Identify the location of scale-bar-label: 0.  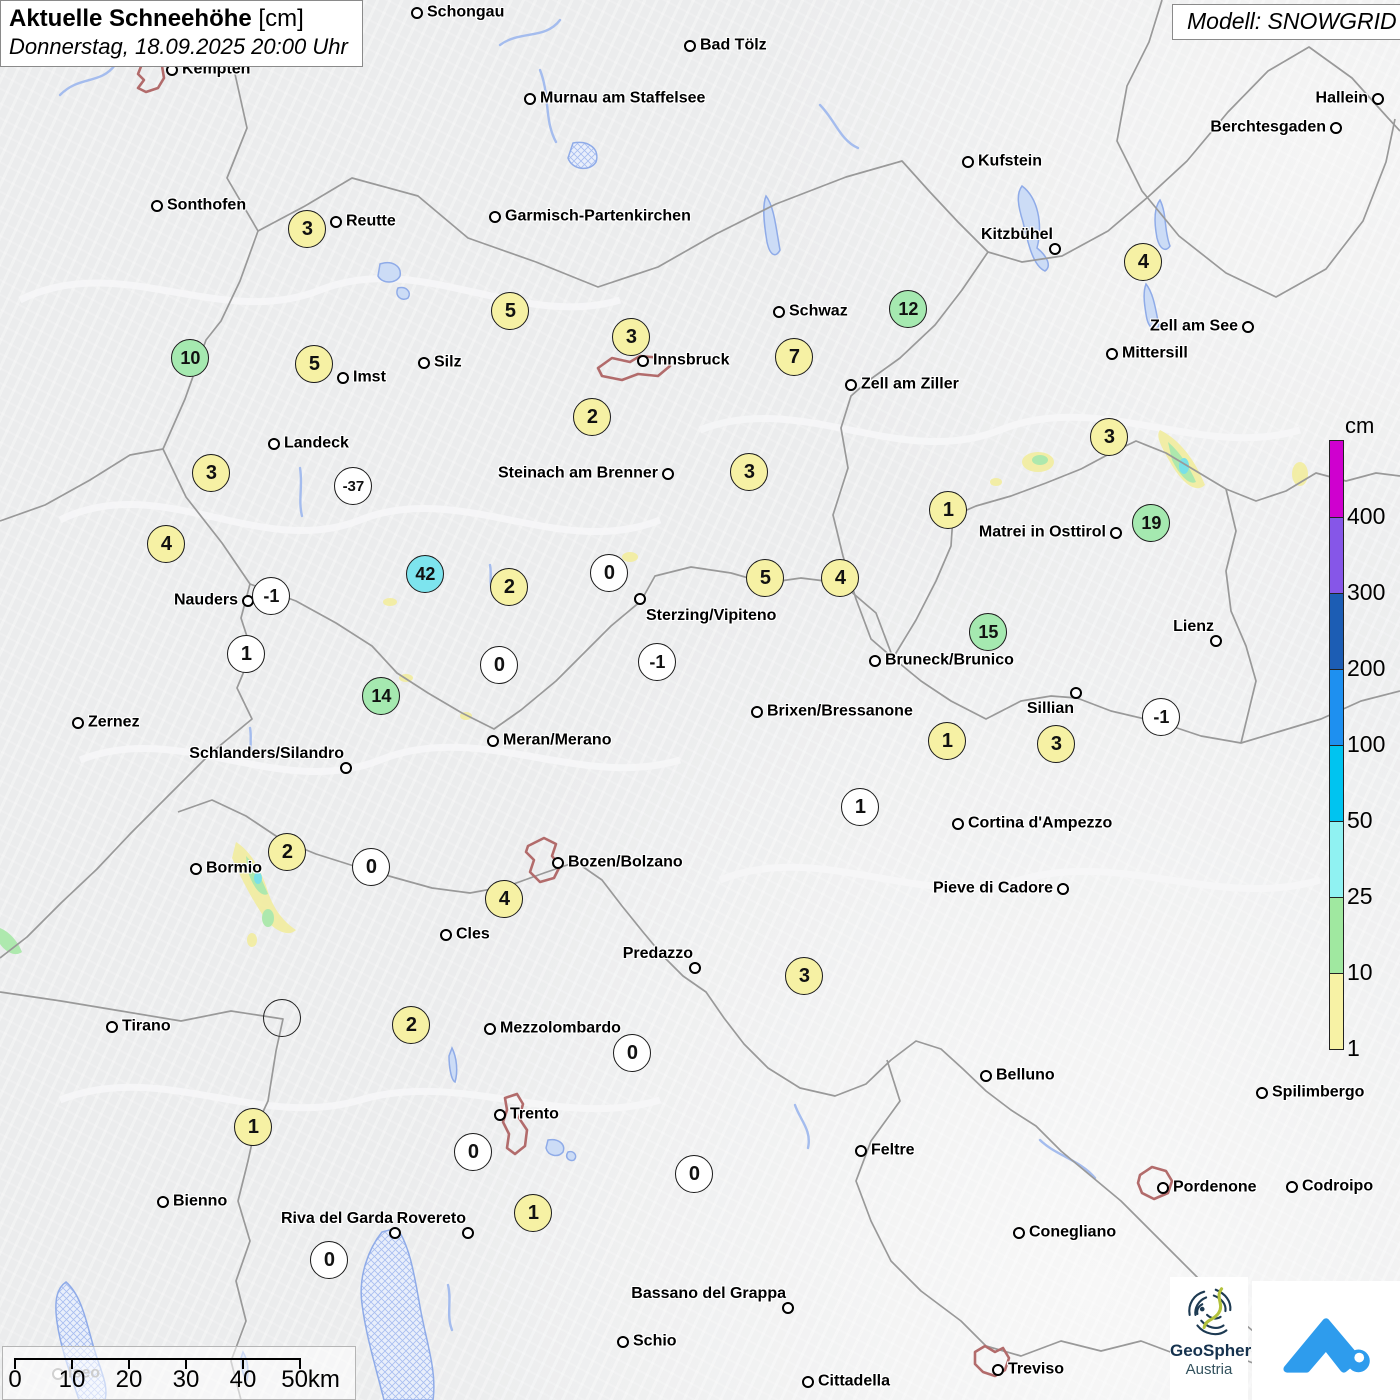
(15, 1379).